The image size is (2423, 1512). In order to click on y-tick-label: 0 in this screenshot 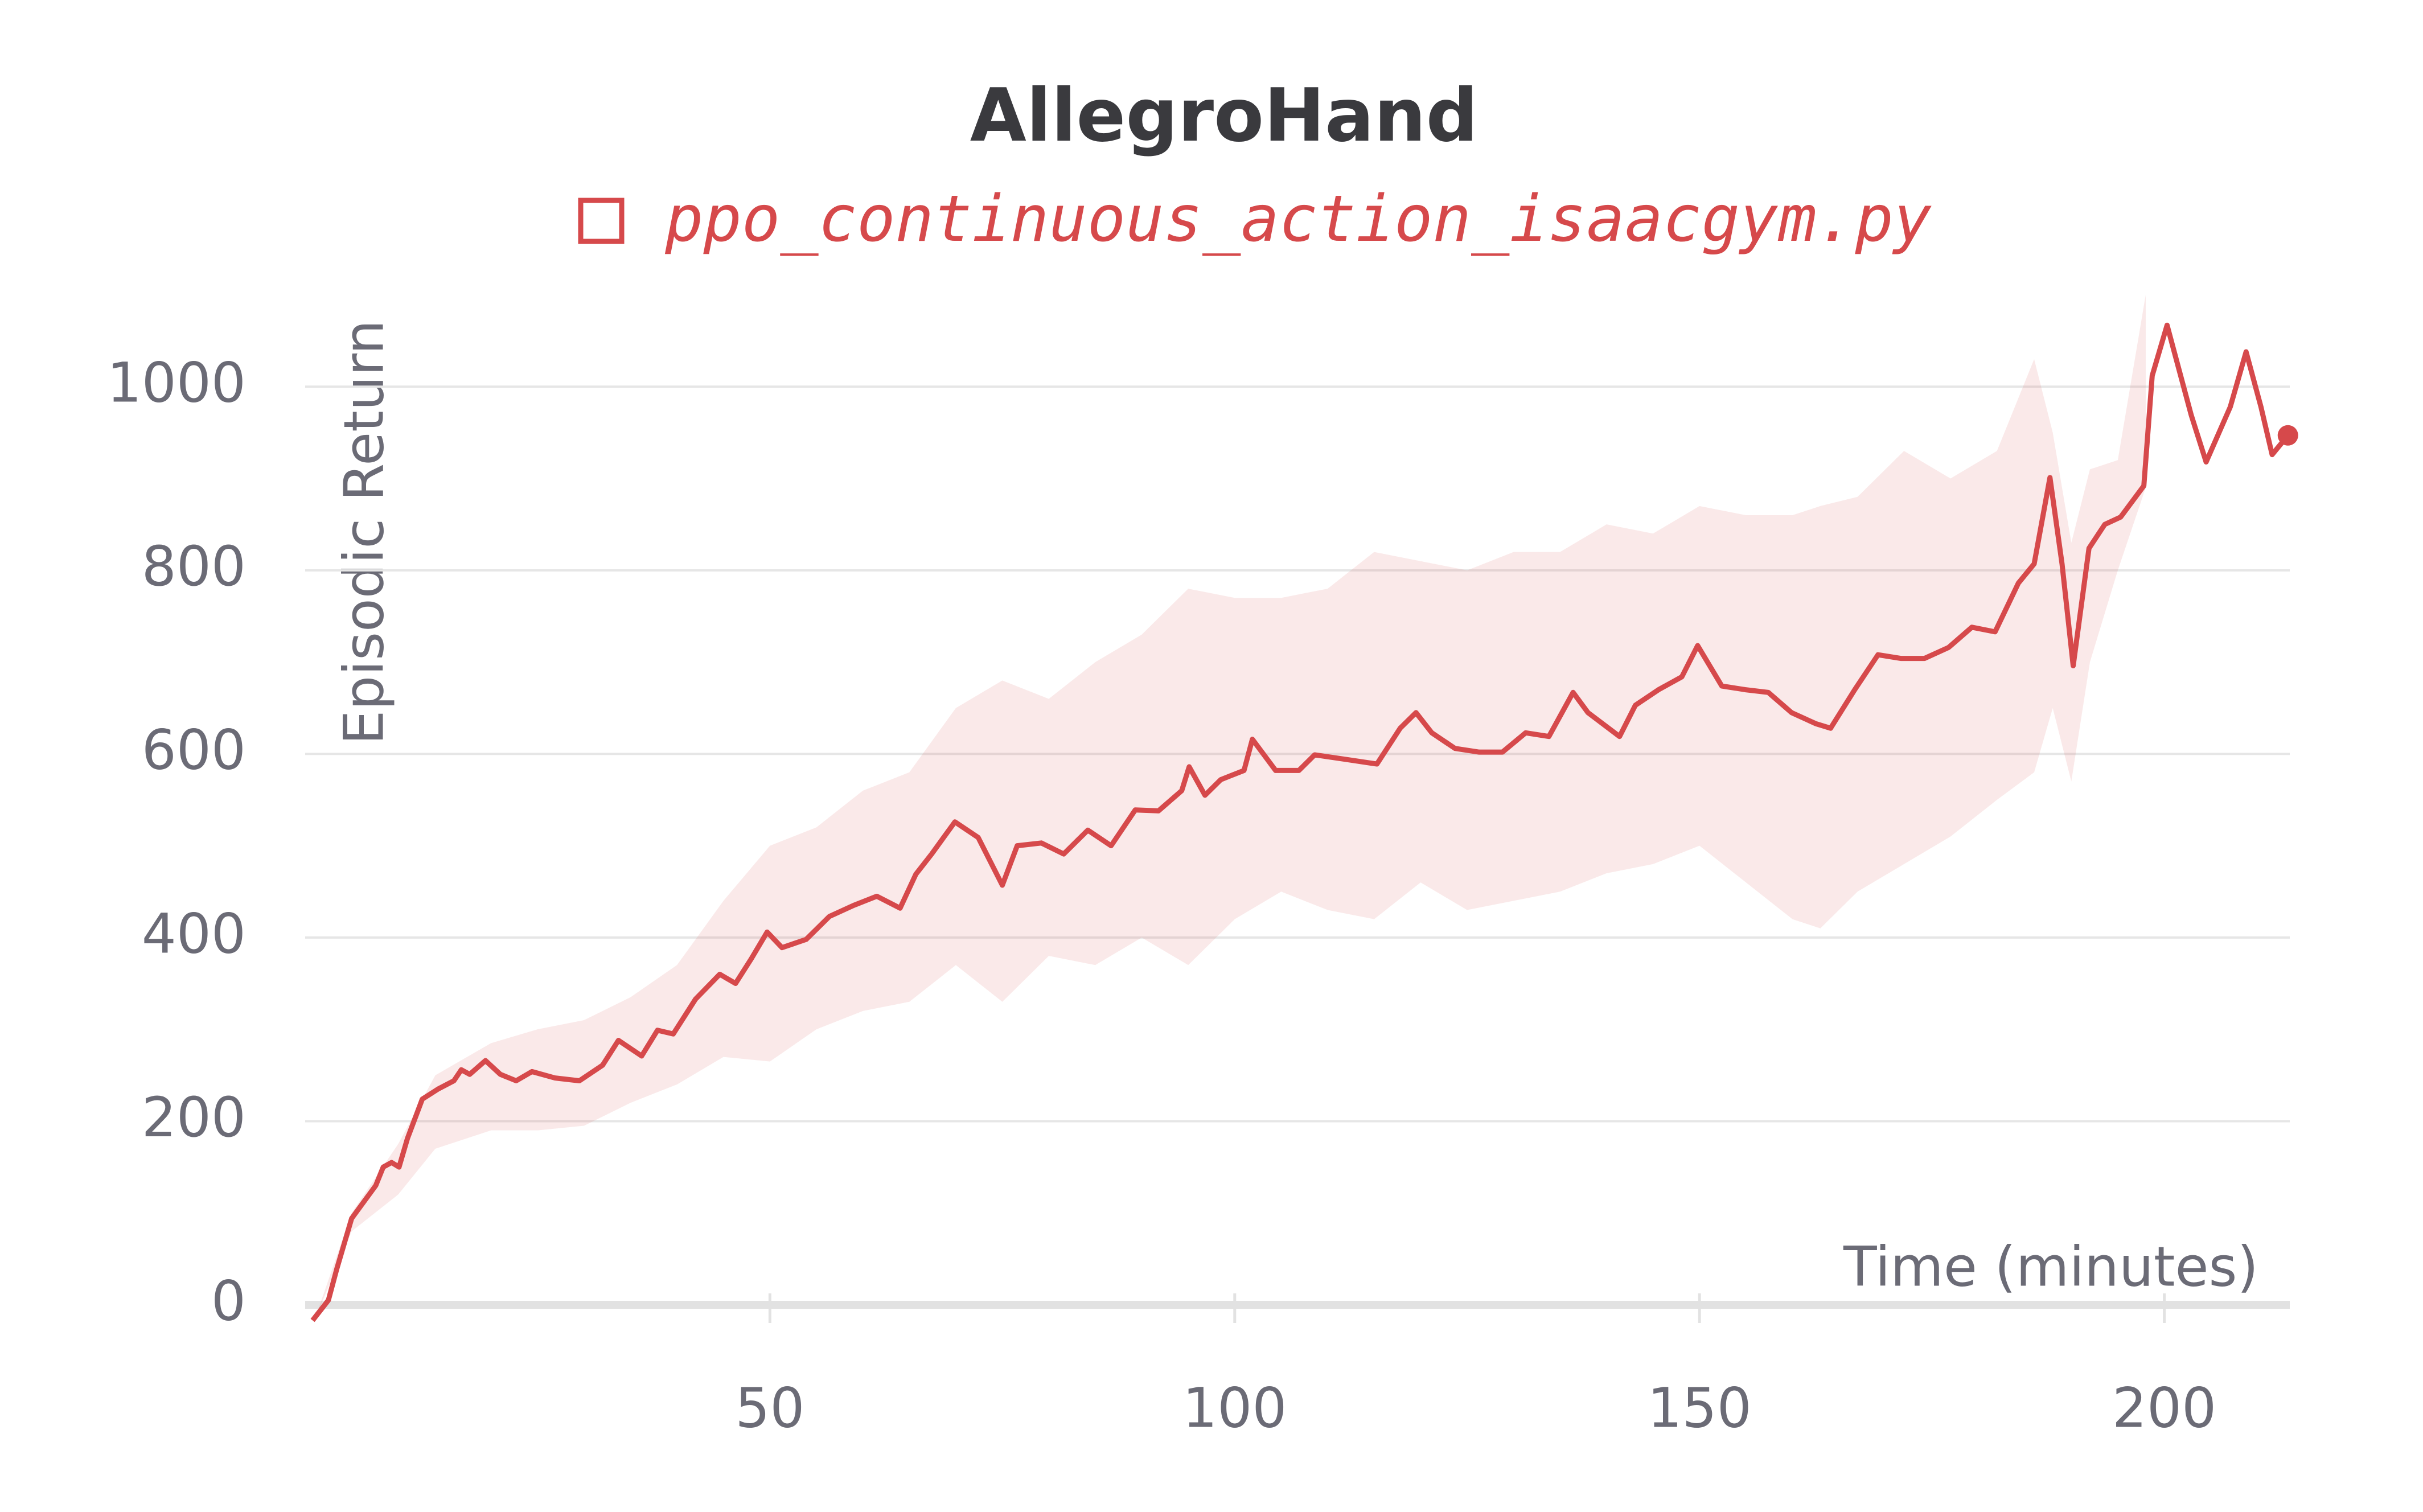, I will do `click(228, 1301)`.